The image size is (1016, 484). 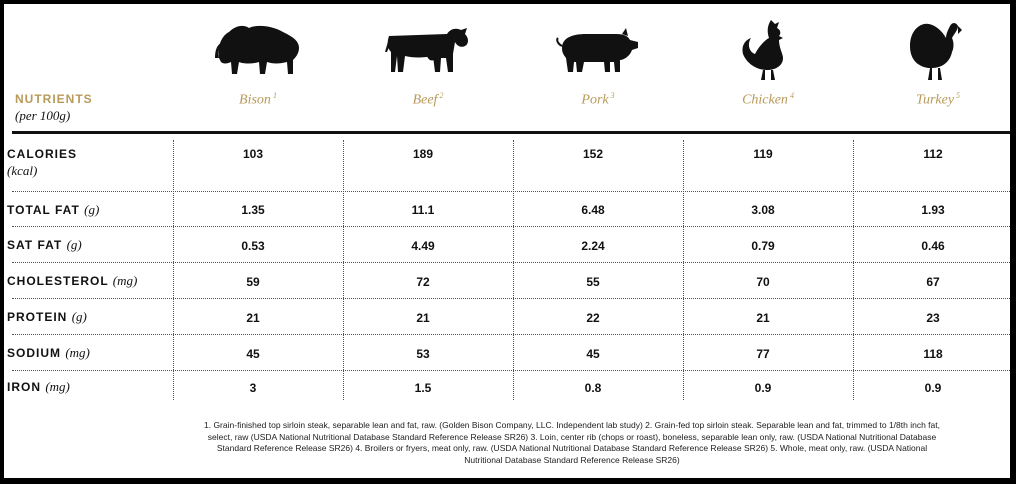 I want to click on cow-icon, so click(x=428, y=50).